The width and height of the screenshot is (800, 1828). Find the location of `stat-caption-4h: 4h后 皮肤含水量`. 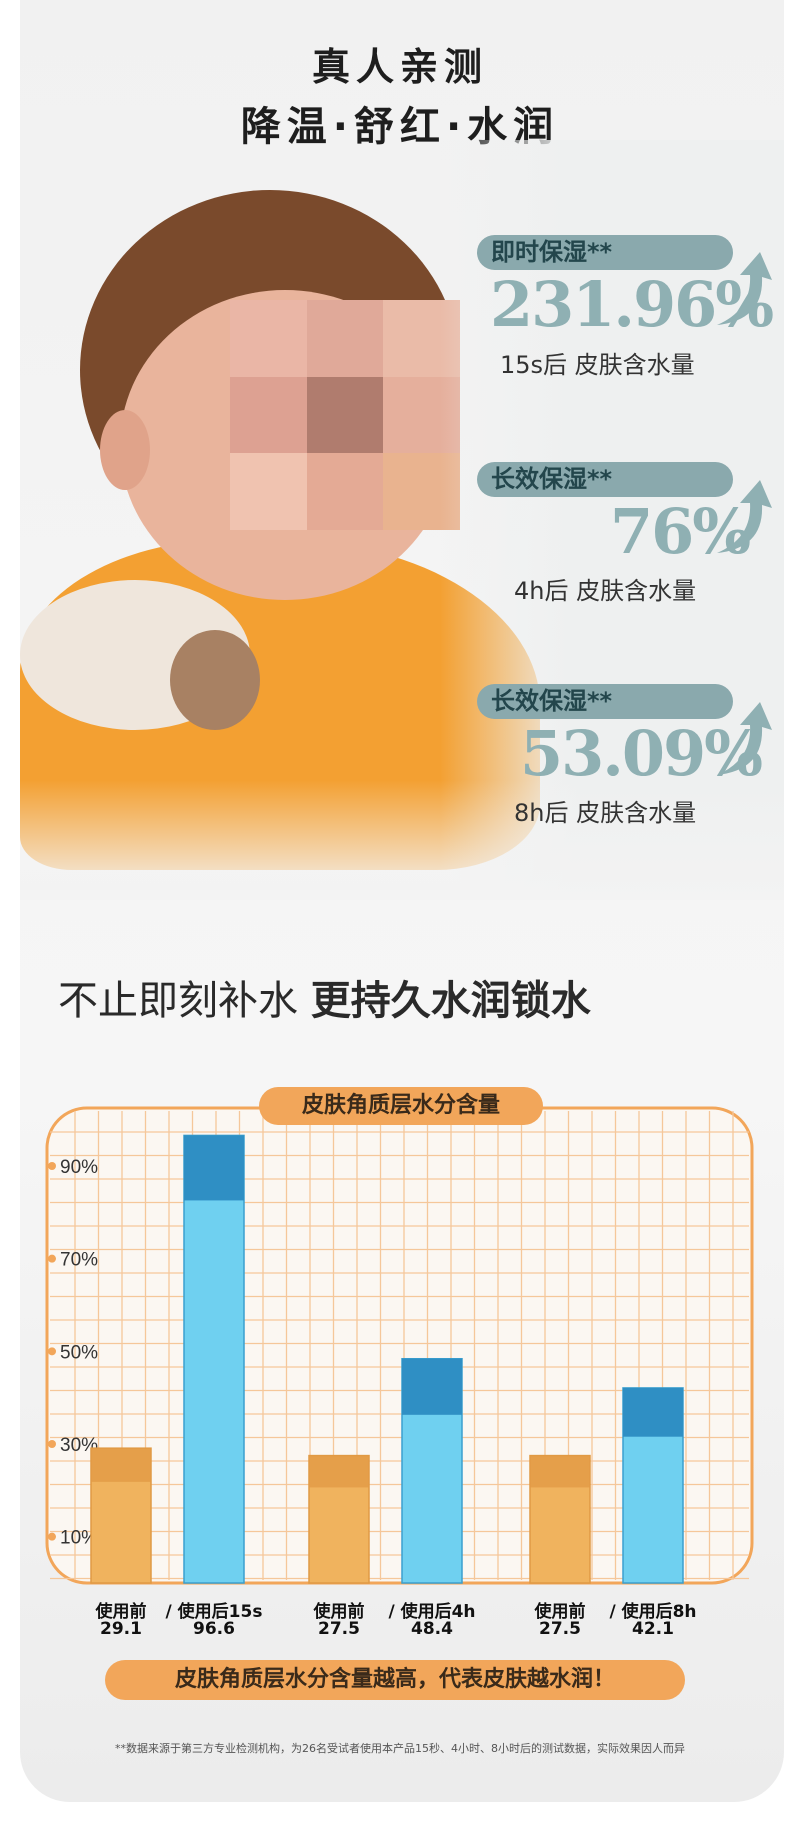

stat-caption-4h: 4h后 皮肤含水量 is located at coordinates (605, 591).